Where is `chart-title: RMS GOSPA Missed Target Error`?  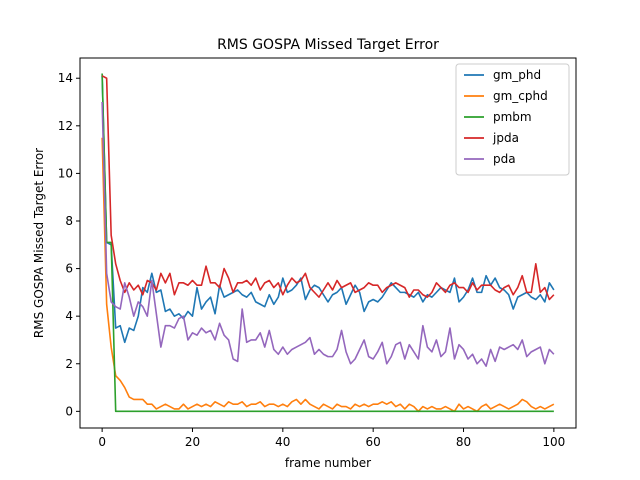 chart-title: RMS GOSPA Missed Target Error is located at coordinates (328, 45).